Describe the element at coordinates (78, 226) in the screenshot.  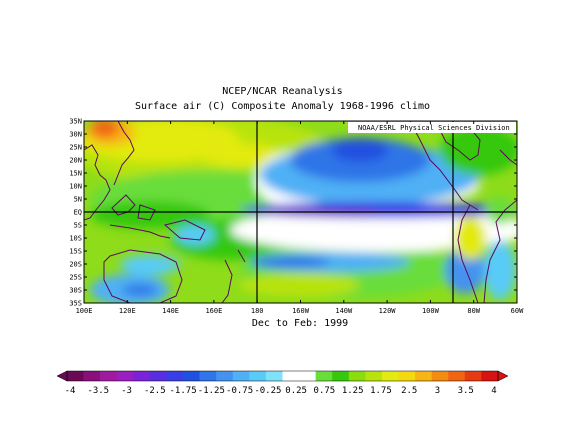
I see `lat-tick-label: 5S` at that location.